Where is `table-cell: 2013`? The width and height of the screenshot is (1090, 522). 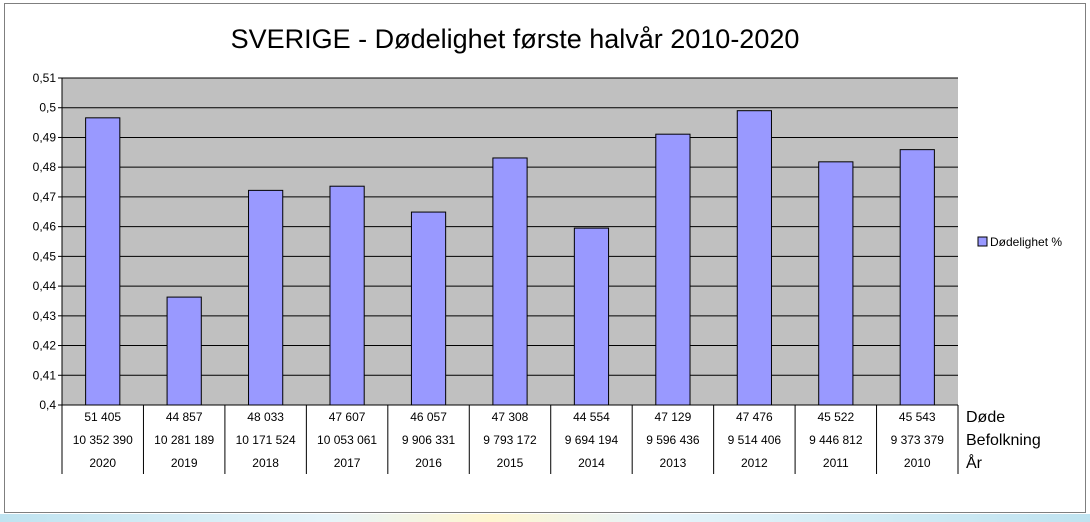
table-cell: 2013 is located at coordinates (673, 463).